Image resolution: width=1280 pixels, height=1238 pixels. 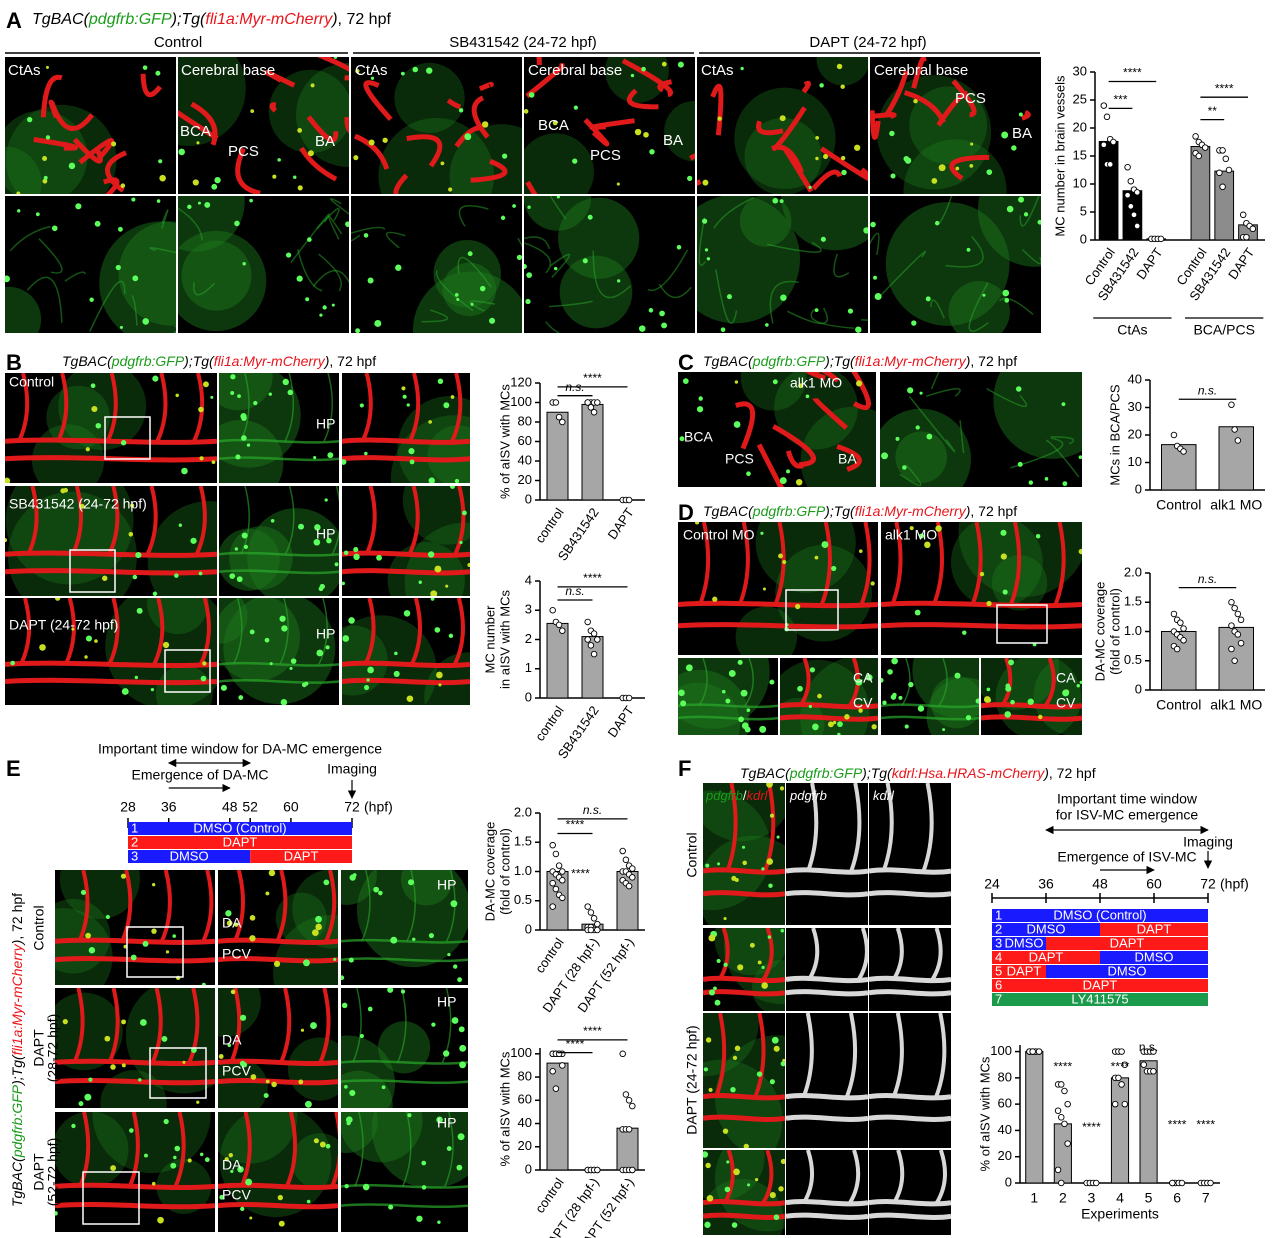 What do you see at coordinates (504, 639) in the screenshot?
I see `y-axis-label: in aISV with MCs` at bounding box center [504, 639].